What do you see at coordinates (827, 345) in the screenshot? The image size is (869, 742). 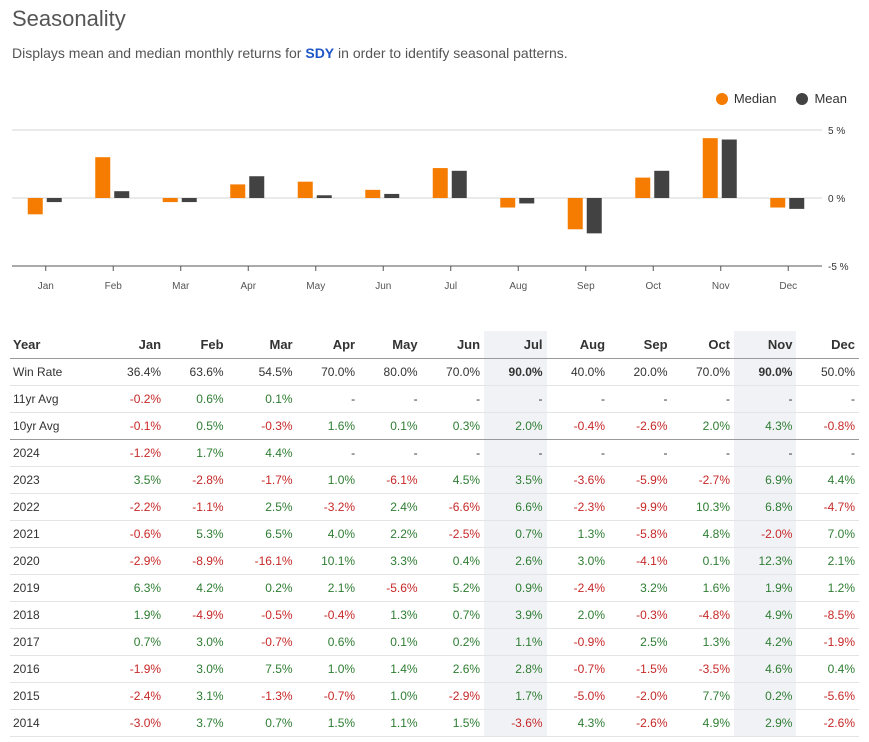 I see `column-header-dec: Dec` at bounding box center [827, 345].